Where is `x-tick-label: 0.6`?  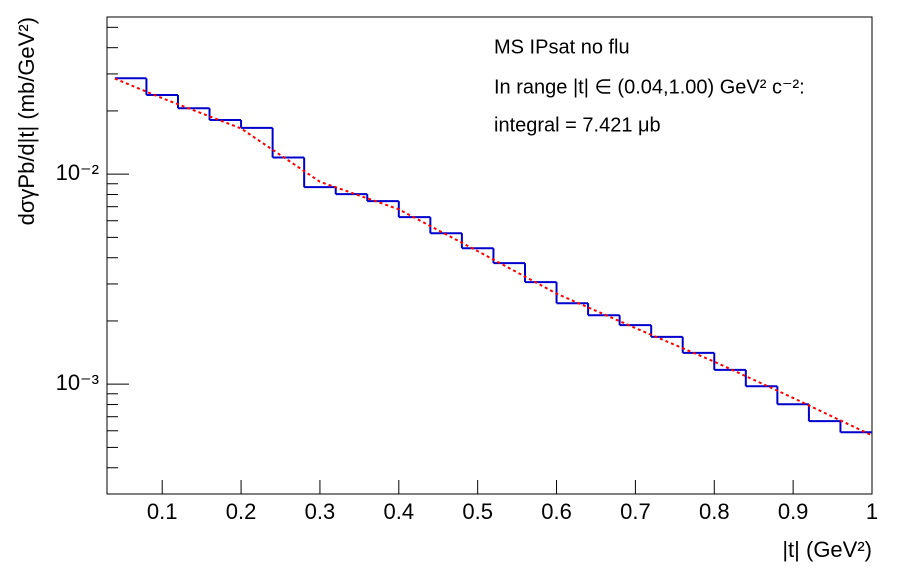
x-tick-label: 0.6 is located at coordinates (556, 511).